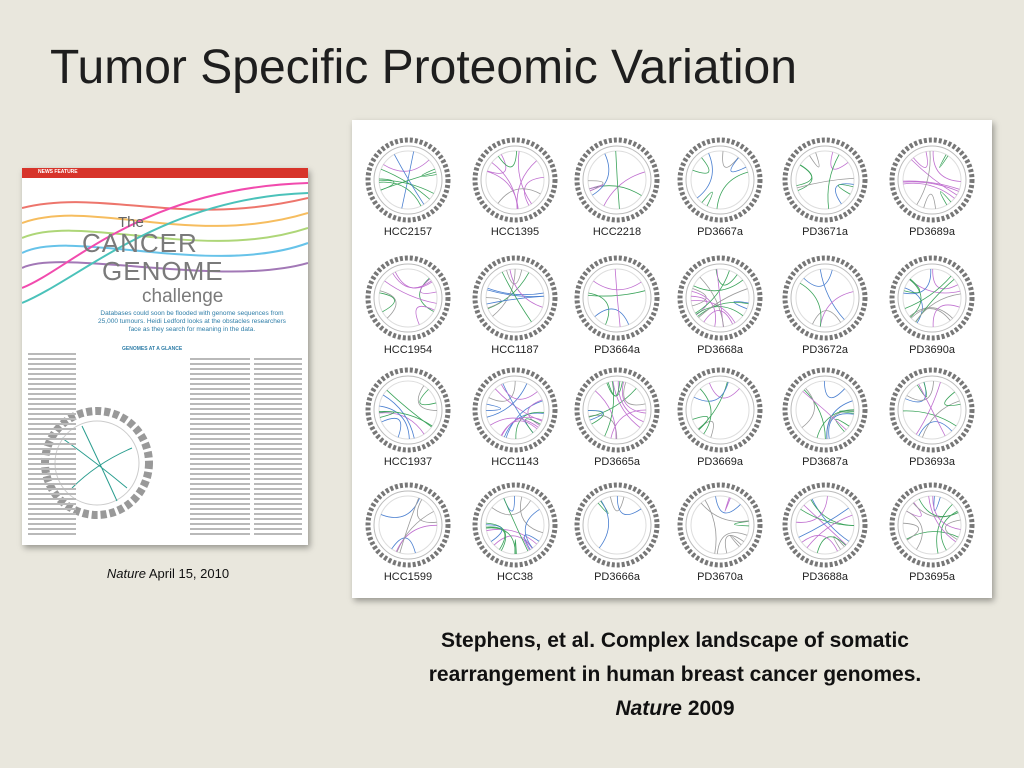 This screenshot has height=768, width=1024. Describe the element at coordinates (711, 708) in the screenshot. I see `citation-year: 2009` at that location.